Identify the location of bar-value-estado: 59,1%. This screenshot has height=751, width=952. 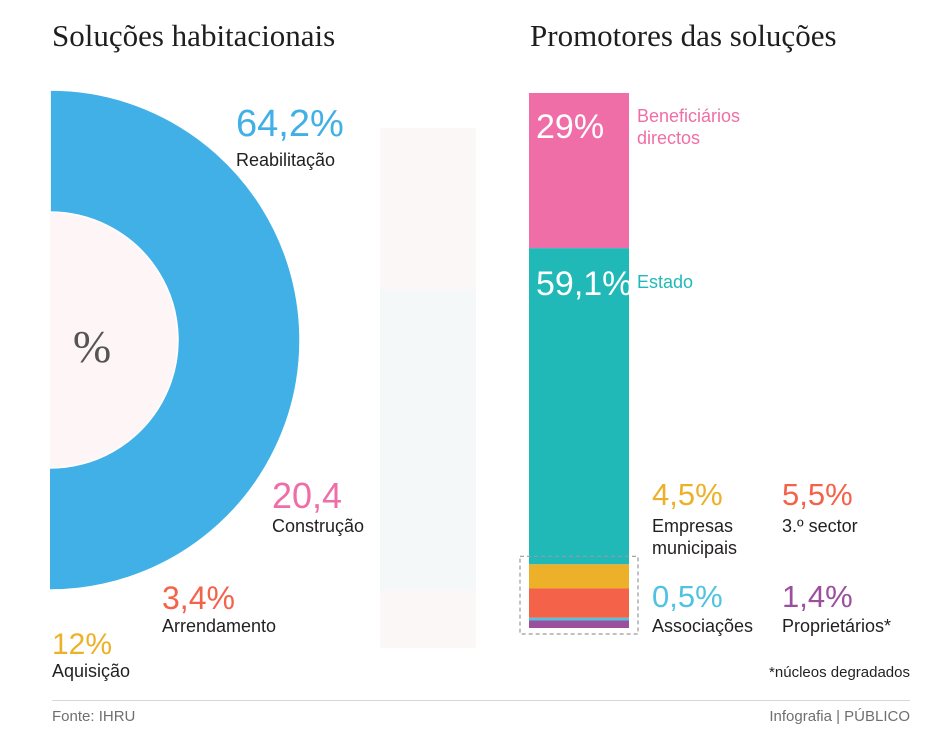
(584, 284).